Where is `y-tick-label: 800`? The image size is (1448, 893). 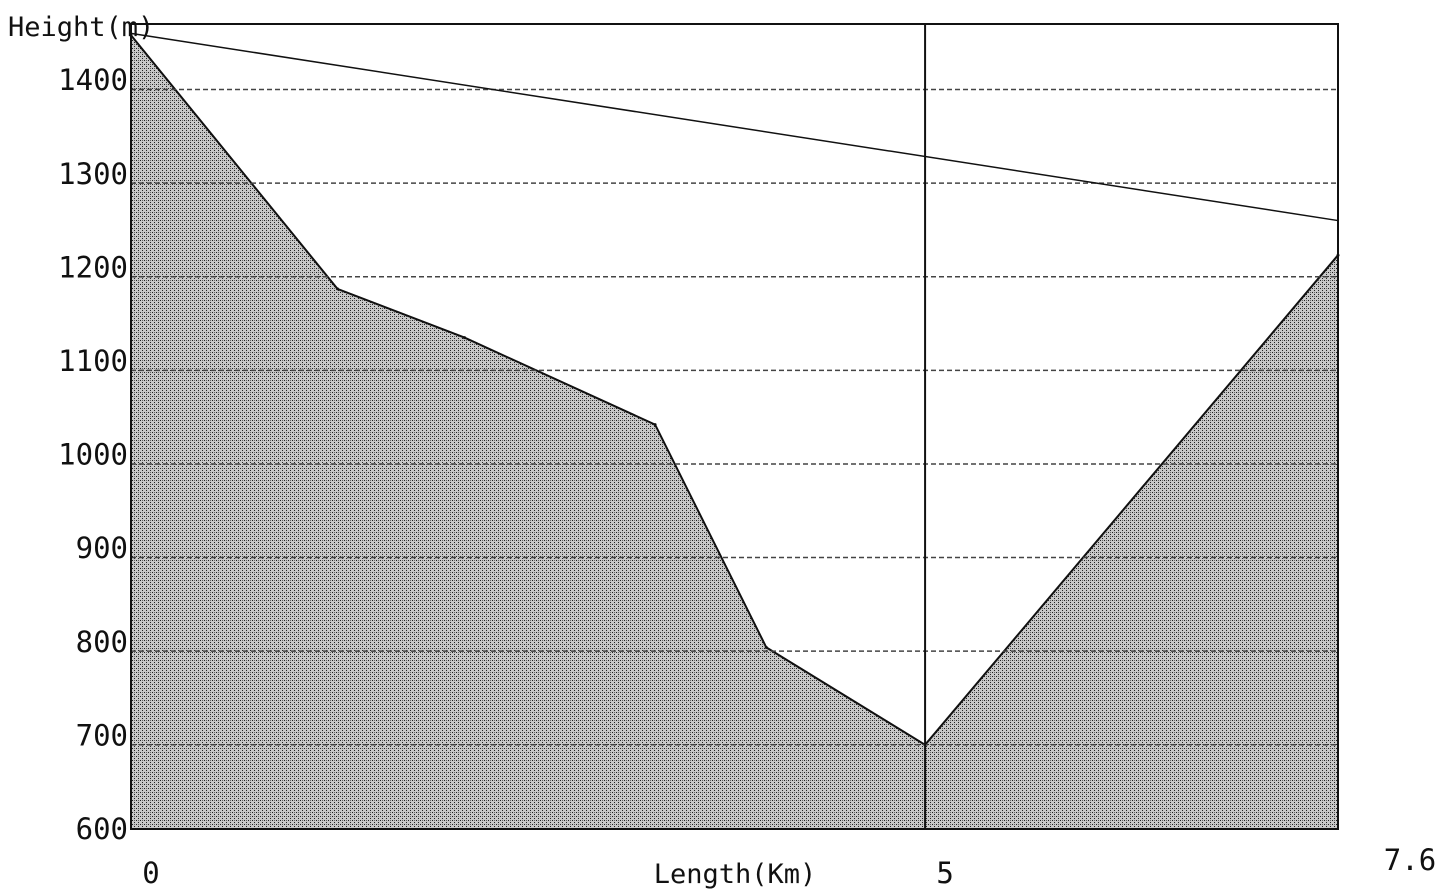
y-tick-label: 800 is located at coordinates (102, 642).